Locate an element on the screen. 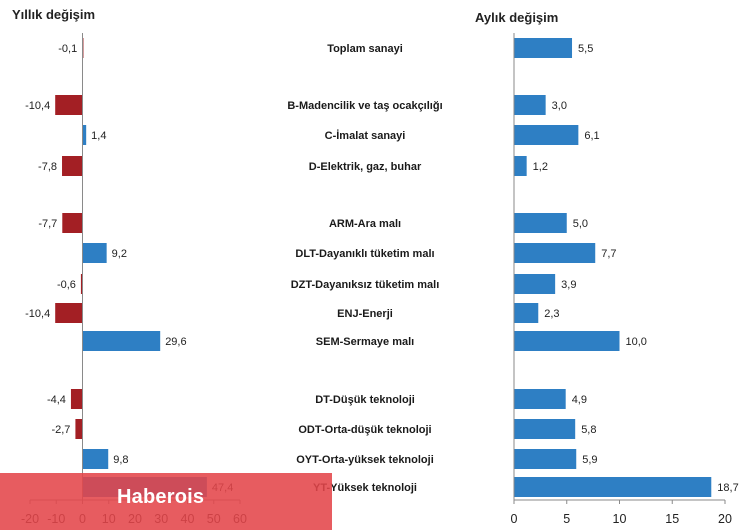 The height and width of the screenshot is (532, 750). category-label: DT-Düşük teknoloji is located at coordinates (365, 400).